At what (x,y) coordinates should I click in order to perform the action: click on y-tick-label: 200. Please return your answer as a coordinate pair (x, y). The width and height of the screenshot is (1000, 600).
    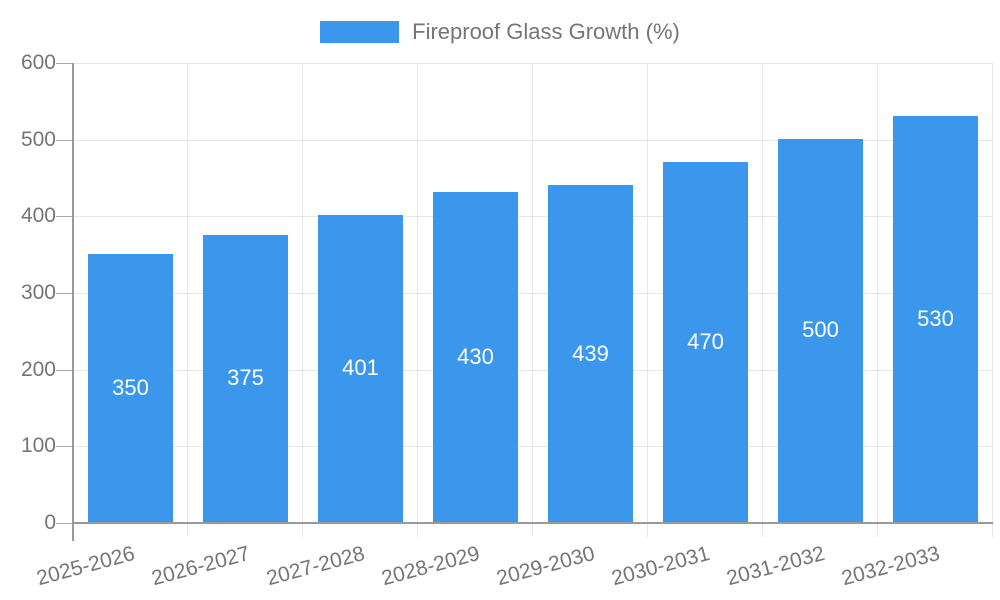
    Looking at the image, I should click on (38, 369).